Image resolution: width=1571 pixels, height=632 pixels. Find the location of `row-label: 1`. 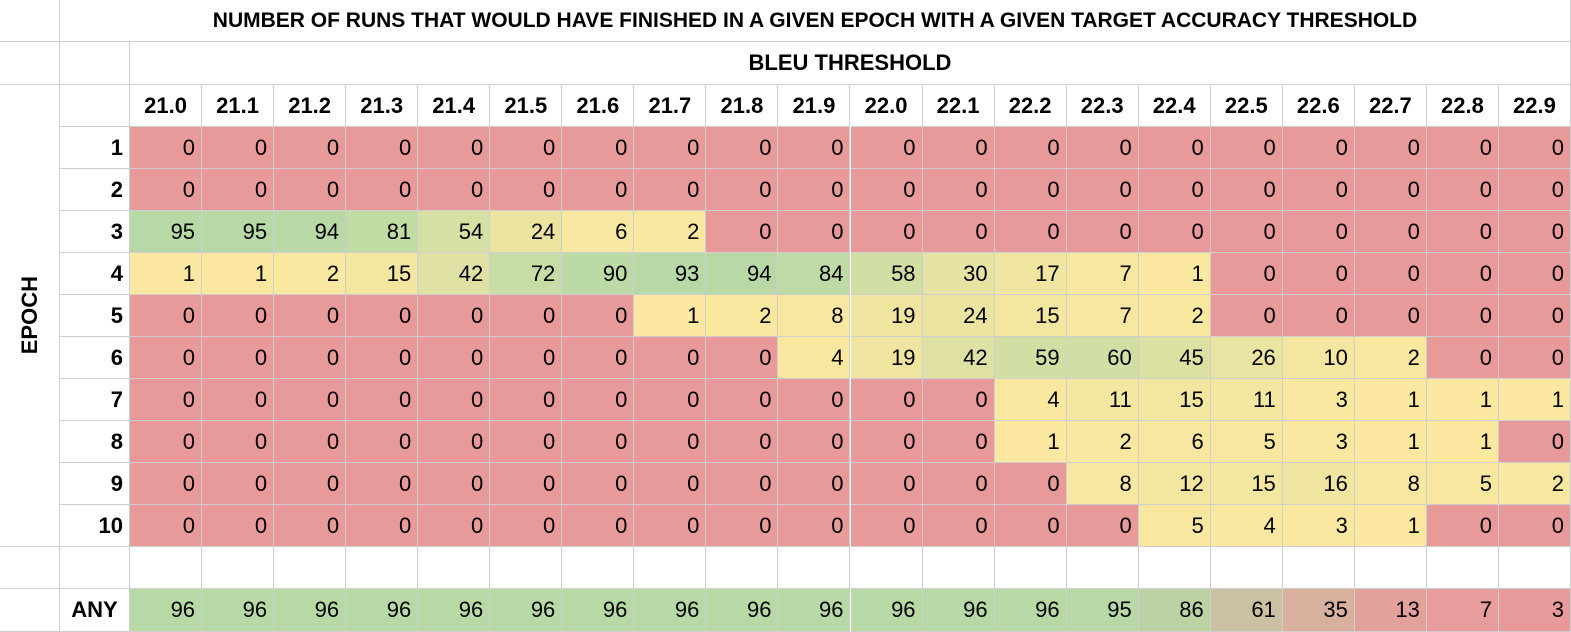

row-label: 1 is located at coordinates (95, 148).